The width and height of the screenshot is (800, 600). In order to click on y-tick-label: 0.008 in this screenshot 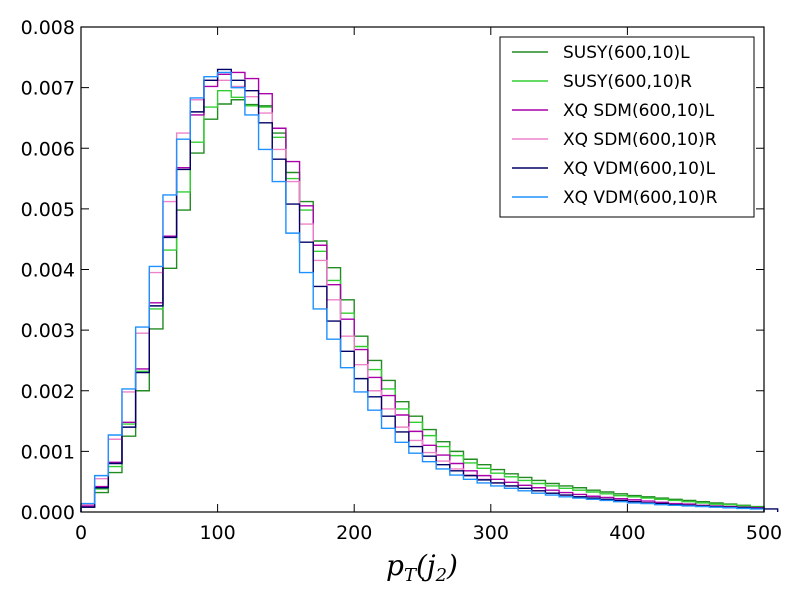, I will do `click(48, 28)`.